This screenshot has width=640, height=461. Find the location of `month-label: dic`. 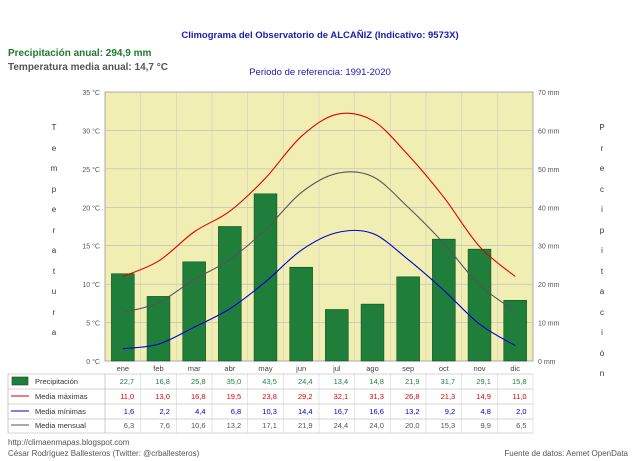

month-label: dic is located at coordinates (515, 368).